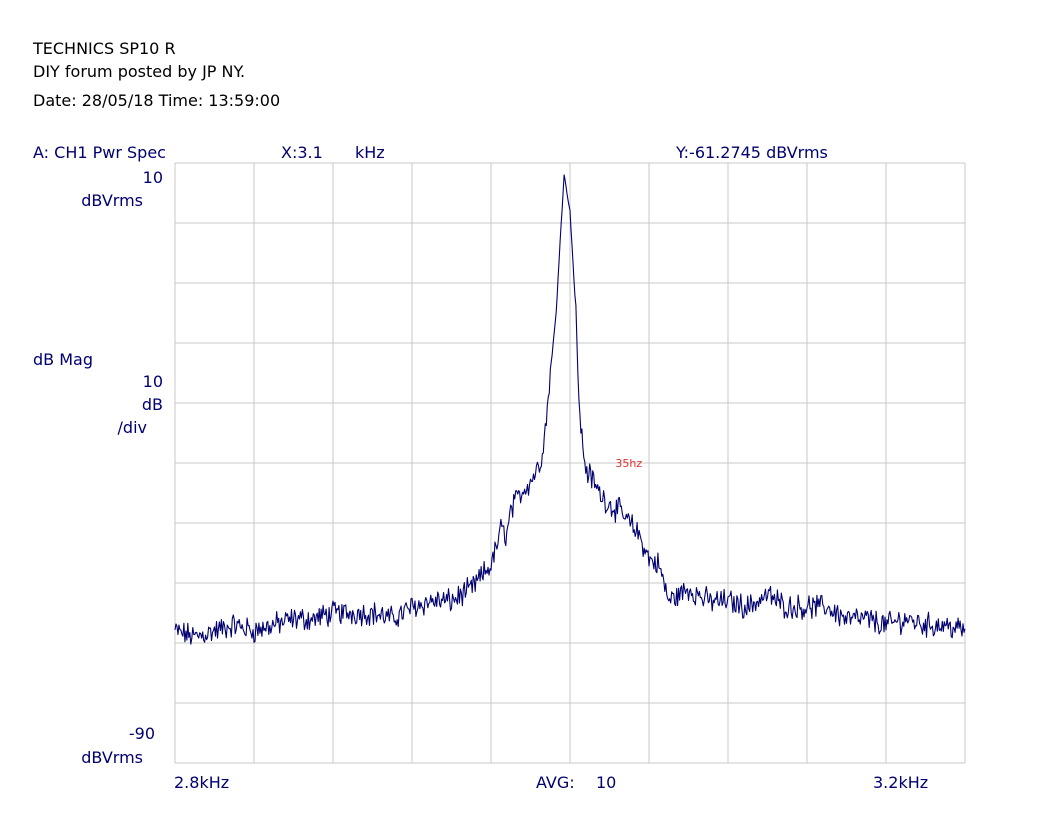 This screenshot has height=824, width=1056. I want to click on y-bottom-unit: dBVrms, so click(112, 757).